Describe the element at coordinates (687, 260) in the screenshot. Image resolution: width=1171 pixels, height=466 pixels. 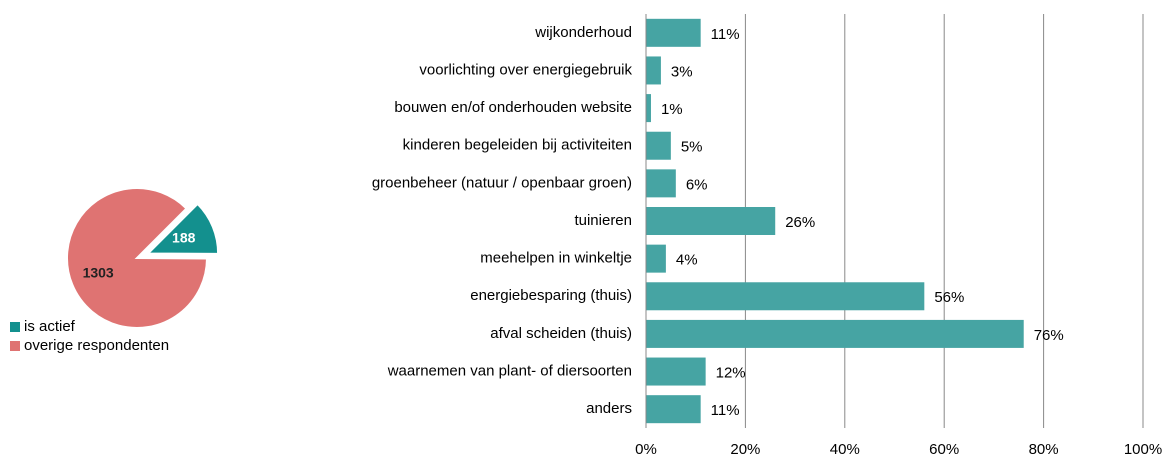
I see `data-label: 4%` at that location.